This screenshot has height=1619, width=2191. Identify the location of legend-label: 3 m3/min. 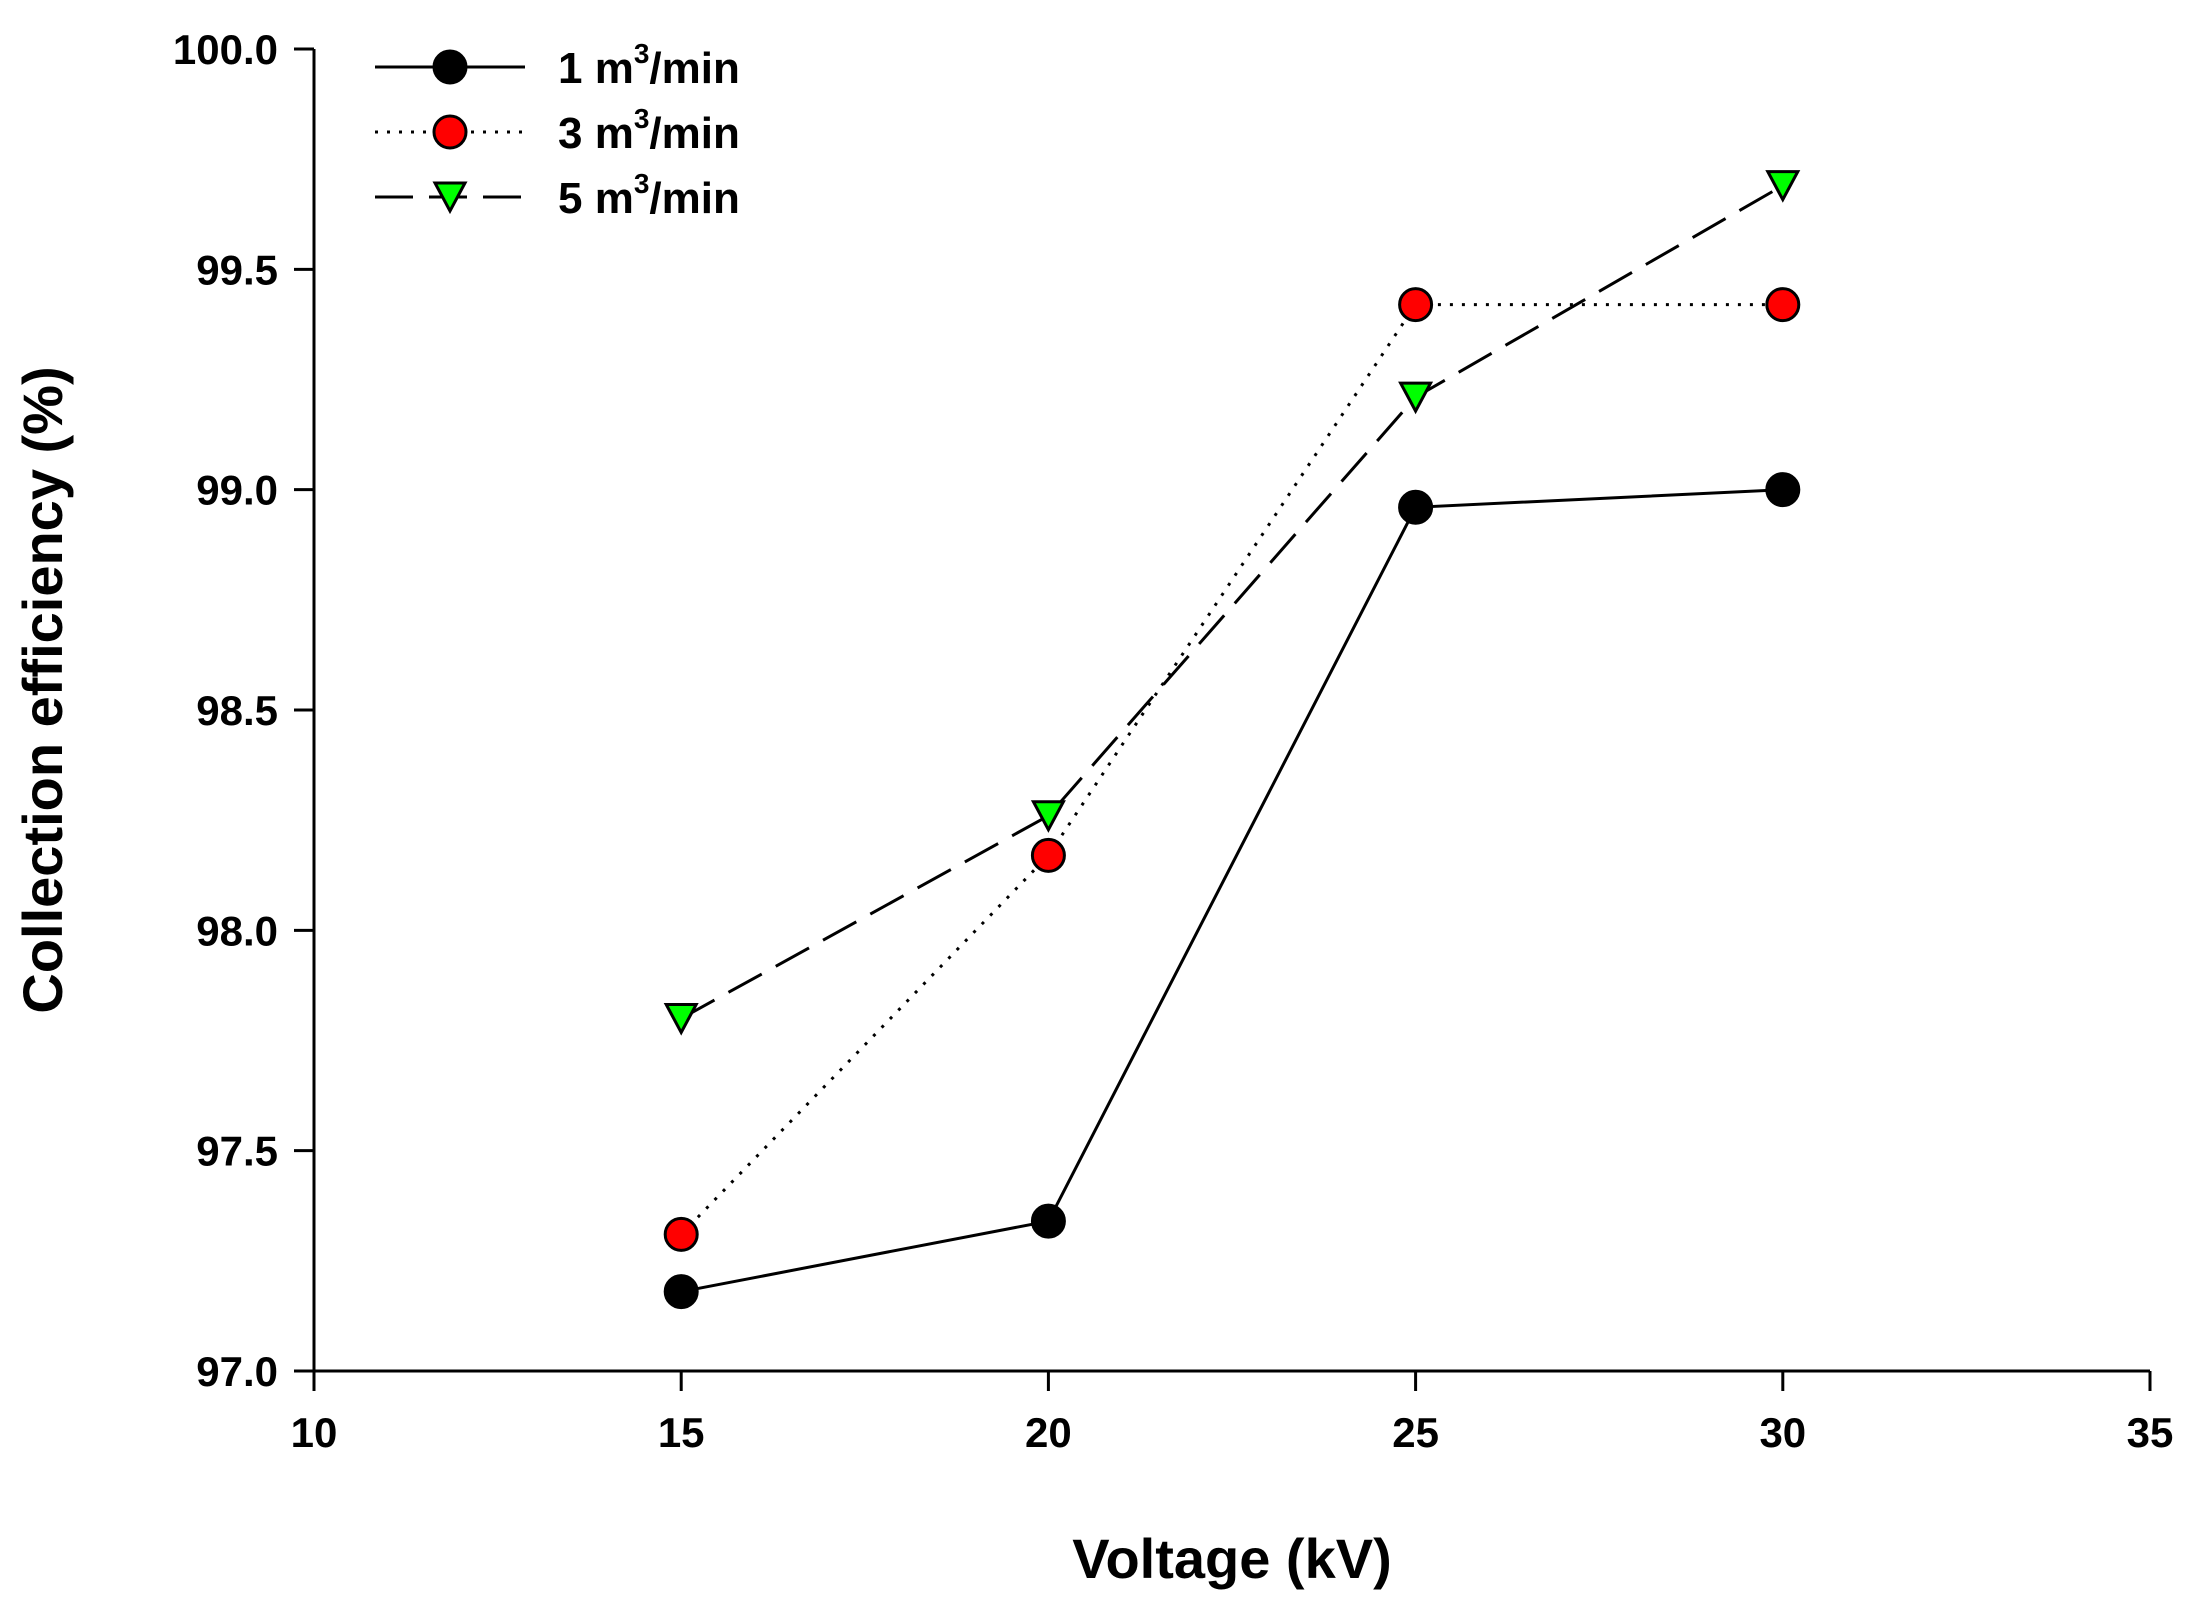
(649, 130).